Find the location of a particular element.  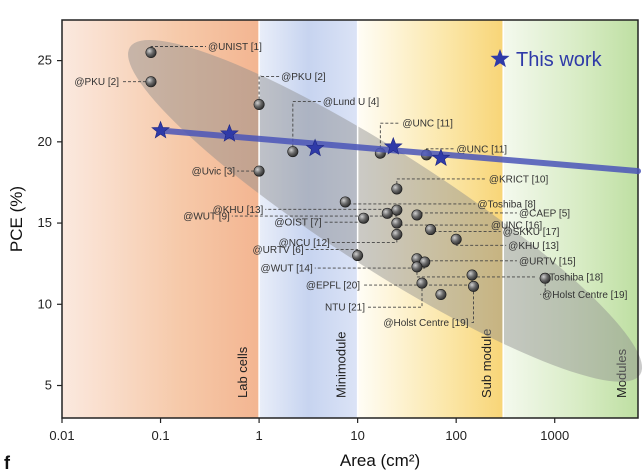

legend-label: This work is located at coordinates (559, 60).